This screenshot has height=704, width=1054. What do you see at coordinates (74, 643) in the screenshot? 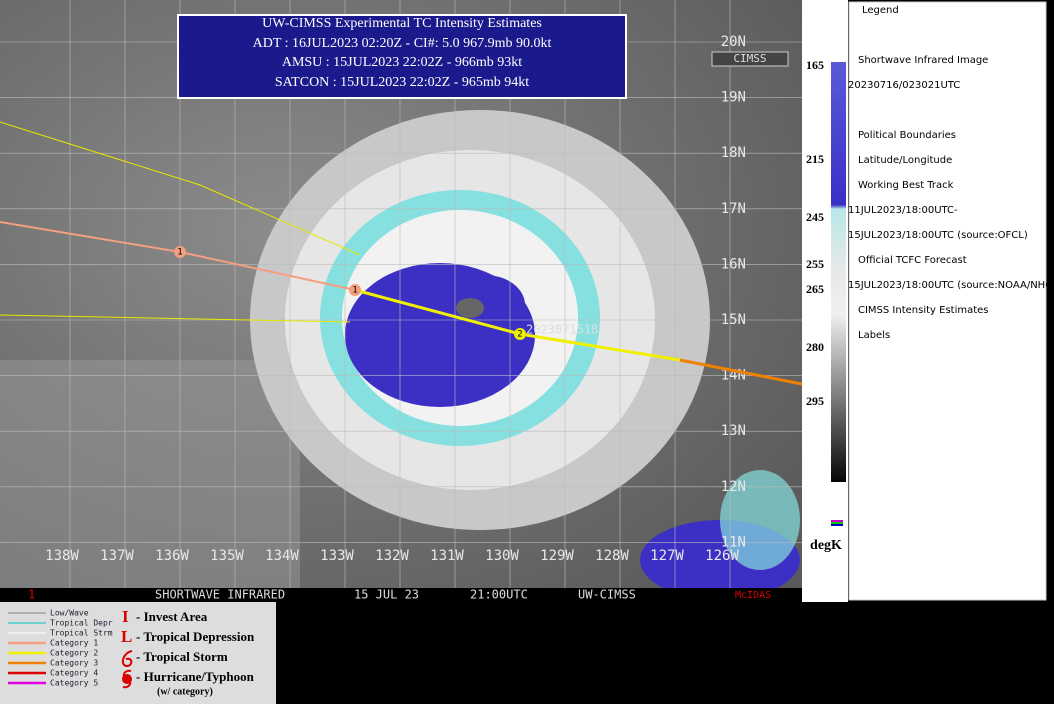
I see `track-key-label: Category 1` at bounding box center [74, 643].